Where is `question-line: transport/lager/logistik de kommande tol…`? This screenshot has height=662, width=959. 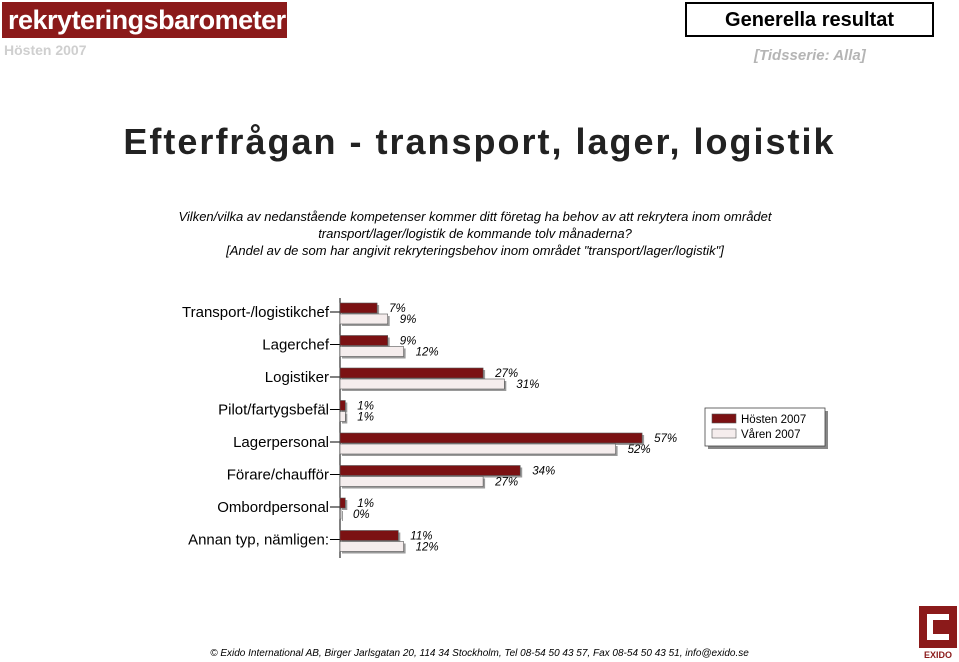
question-line: transport/lager/logistik de kommande tol… is located at coordinates (475, 233).